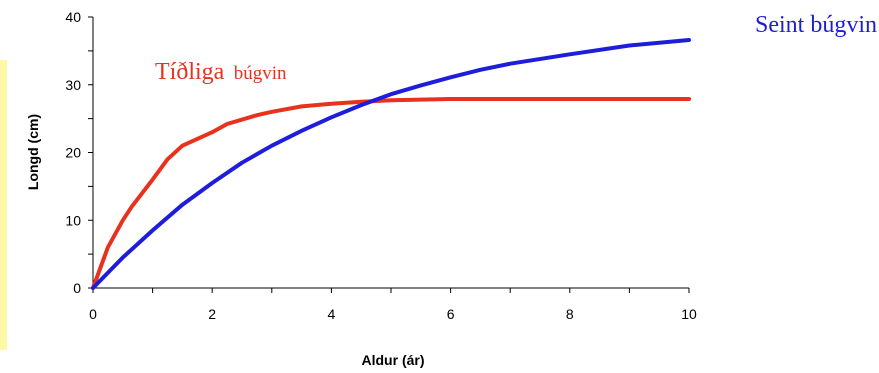 The height and width of the screenshot is (373, 879). Describe the element at coordinates (212, 314) in the screenshot. I see `x-tick-label: 2` at that location.